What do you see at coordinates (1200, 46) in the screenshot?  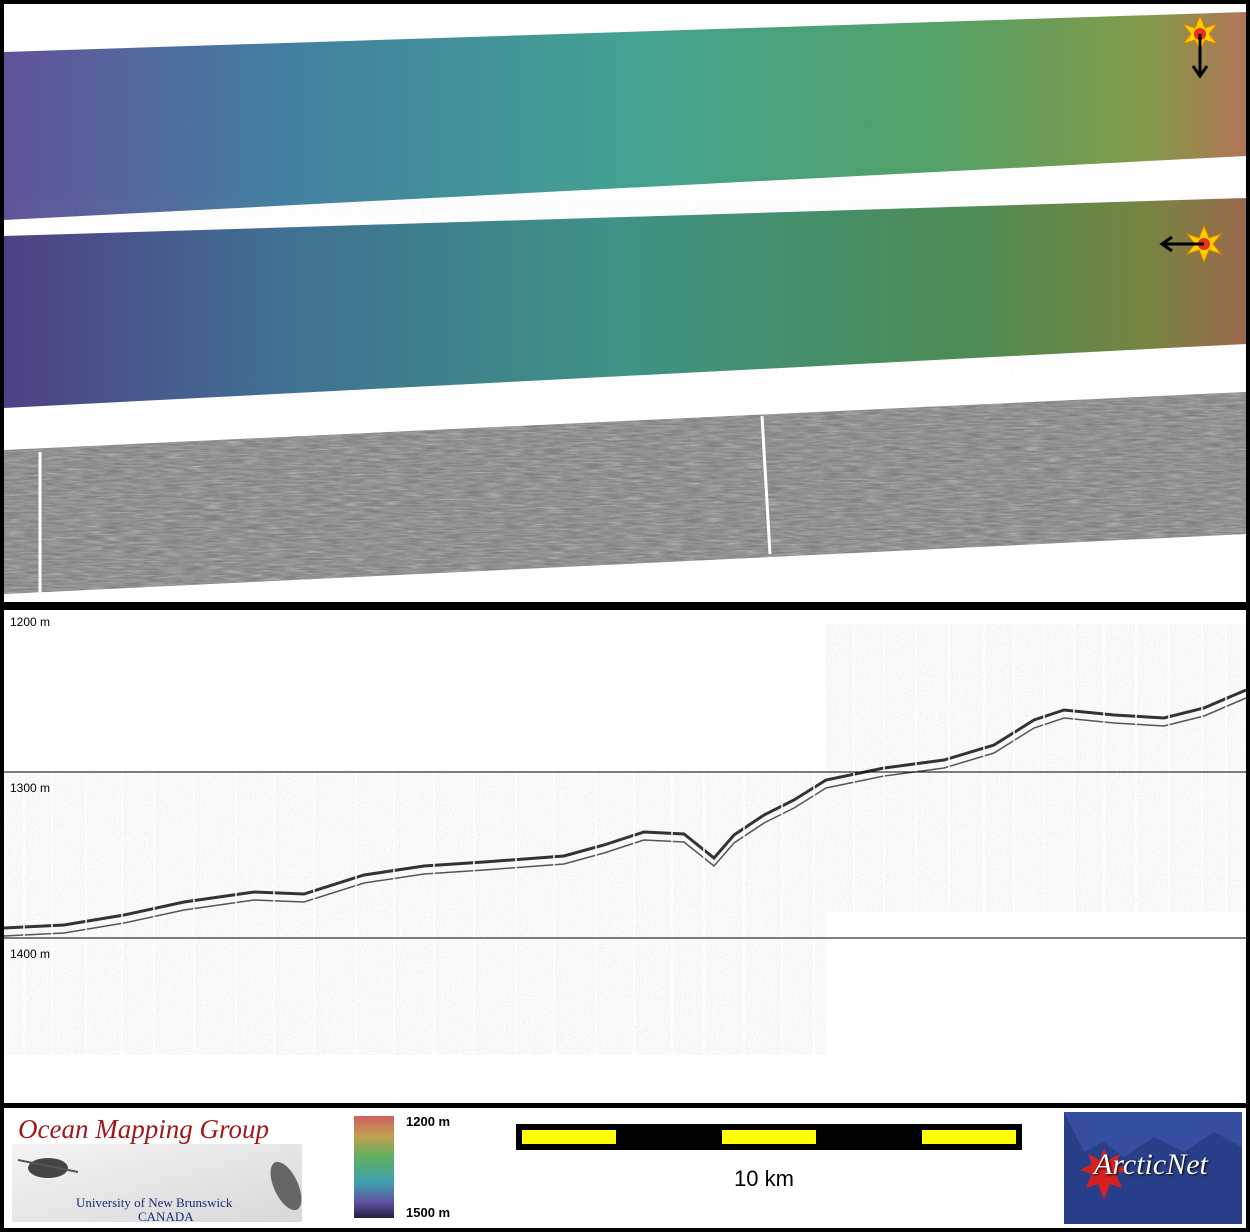 I see `sun-with-down-arrow-icon` at bounding box center [1200, 46].